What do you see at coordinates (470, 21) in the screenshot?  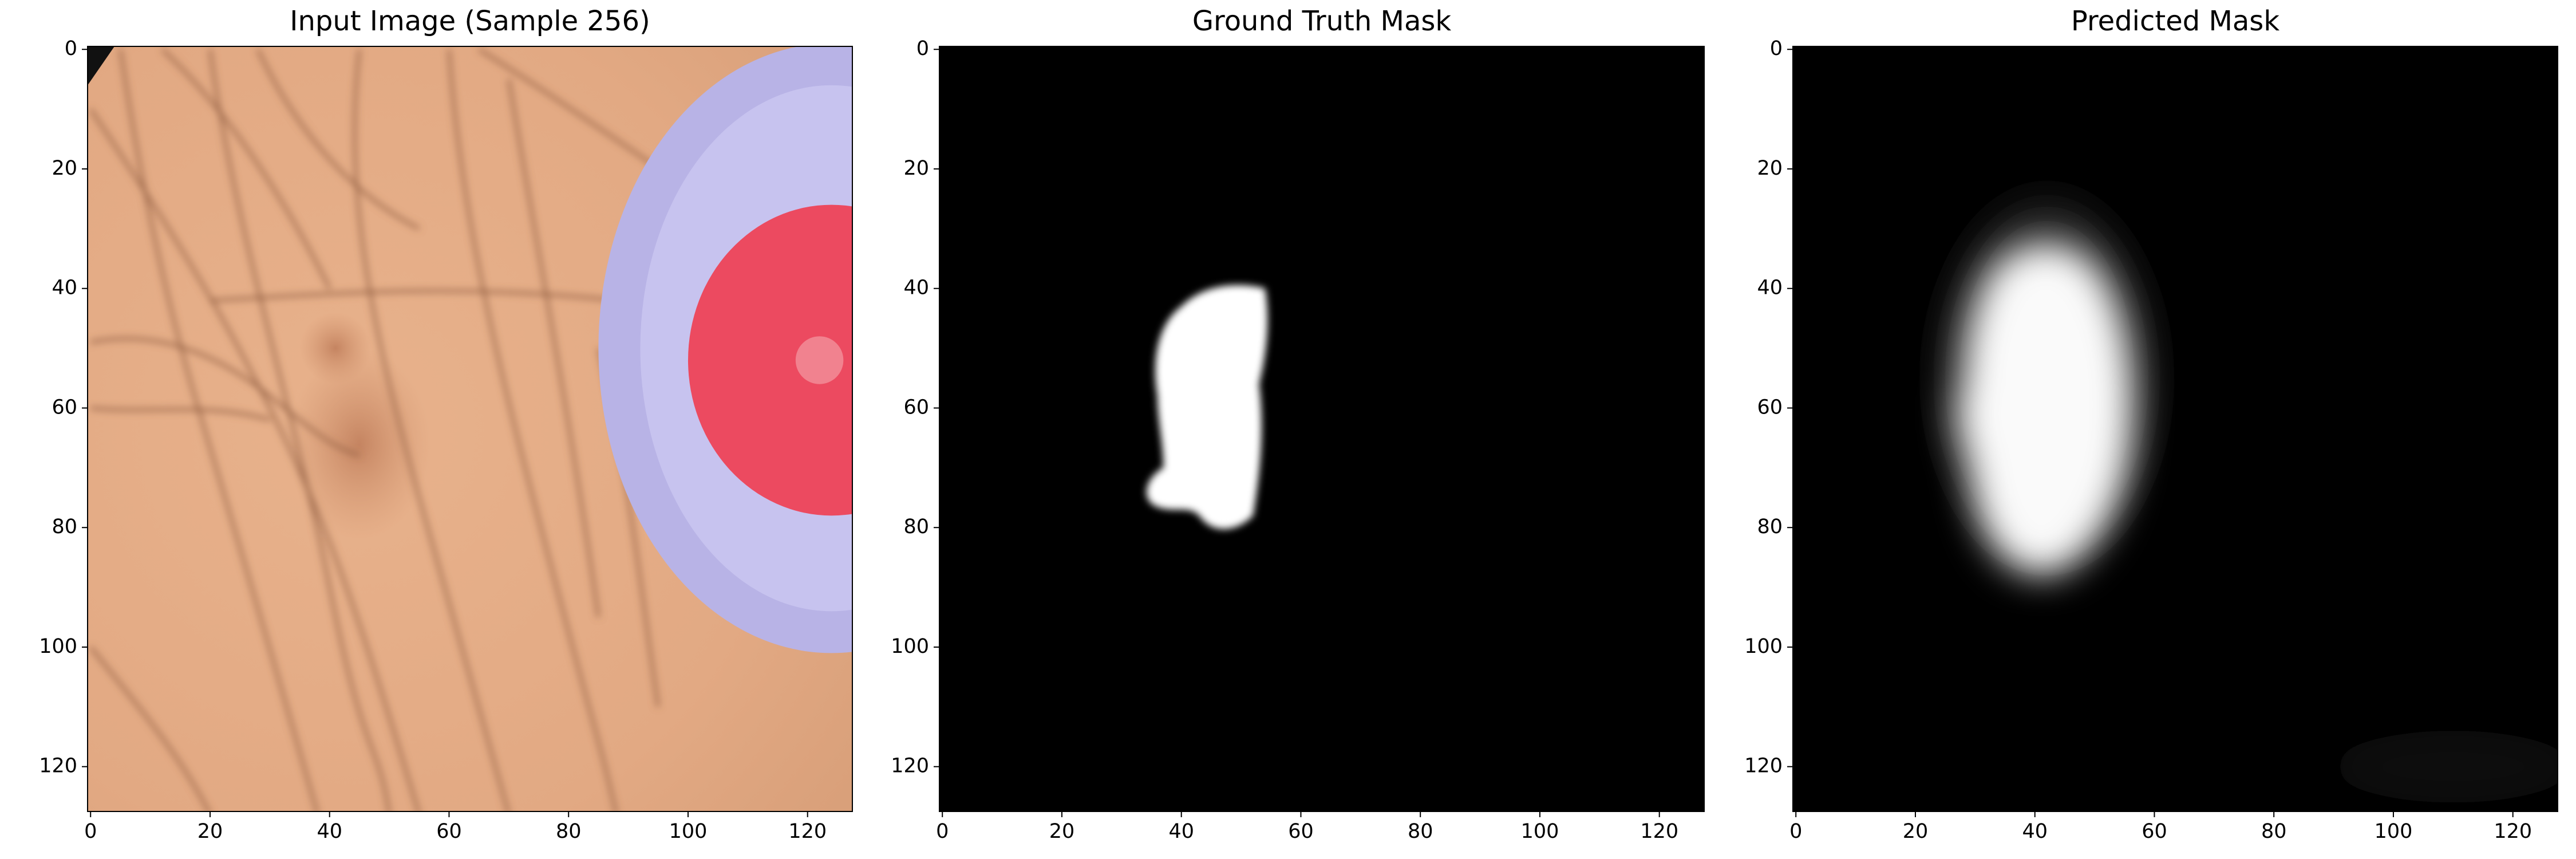 I see `chart-title: Input Image (Sample 256)` at bounding box center [470, 21].